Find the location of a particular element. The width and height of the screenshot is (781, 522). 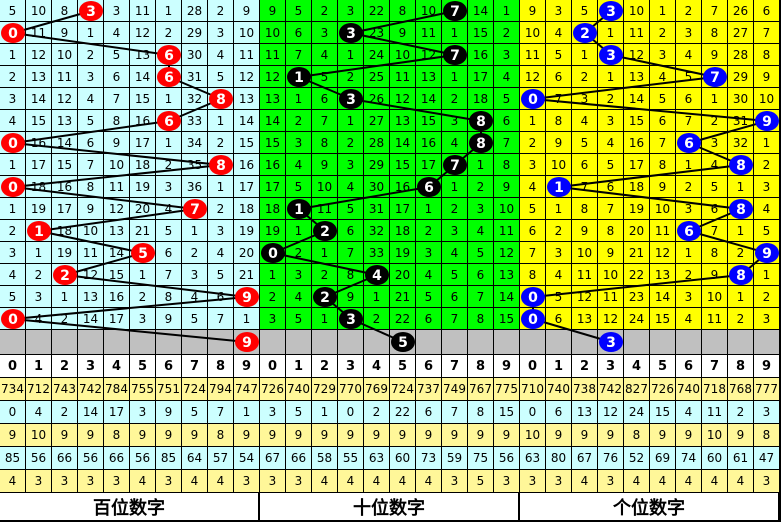

digit-header: 4 is located at coordinates (377, 366).